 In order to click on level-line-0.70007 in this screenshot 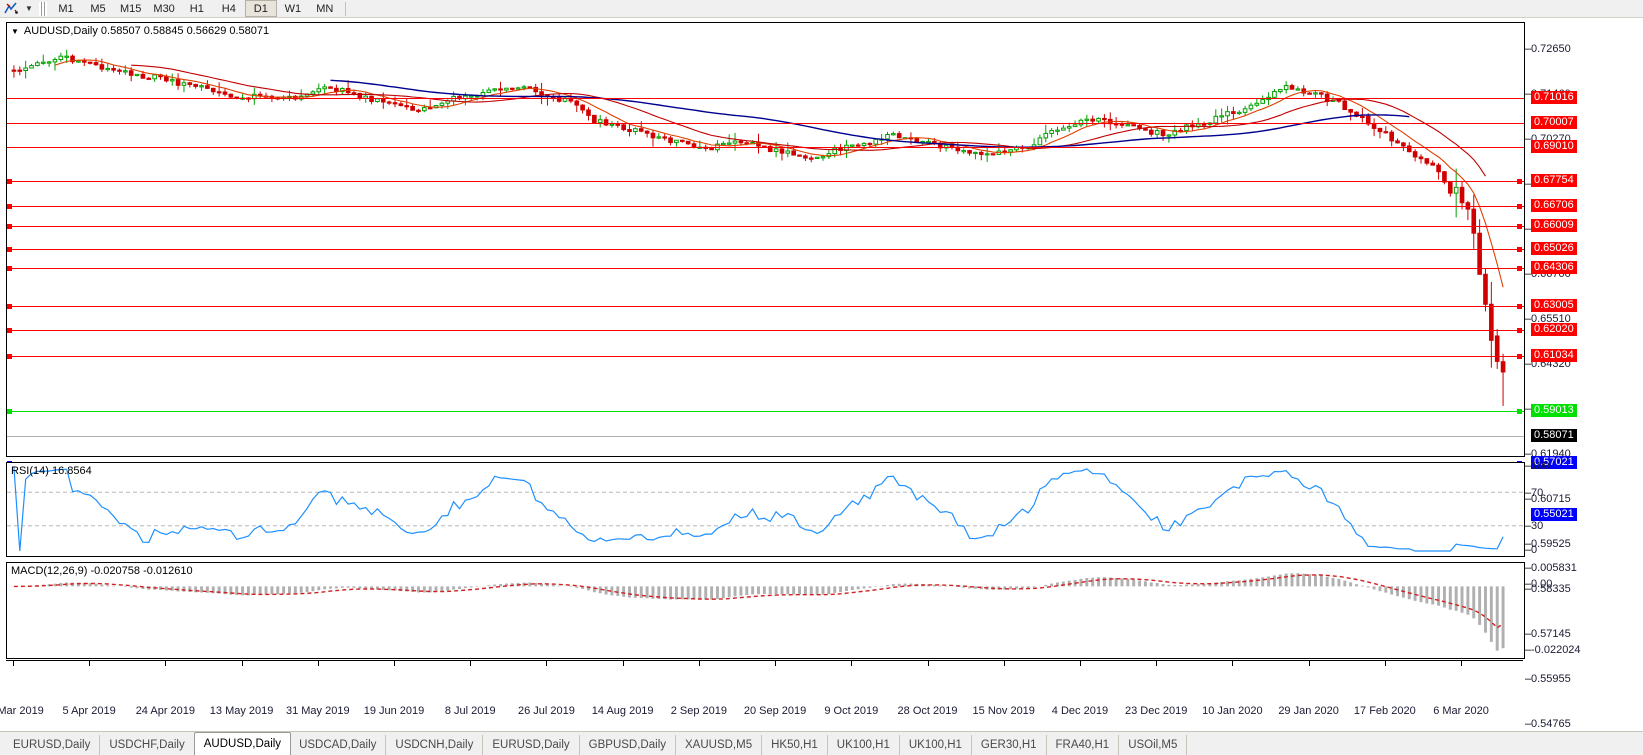, I will do `click(765, 123)`.